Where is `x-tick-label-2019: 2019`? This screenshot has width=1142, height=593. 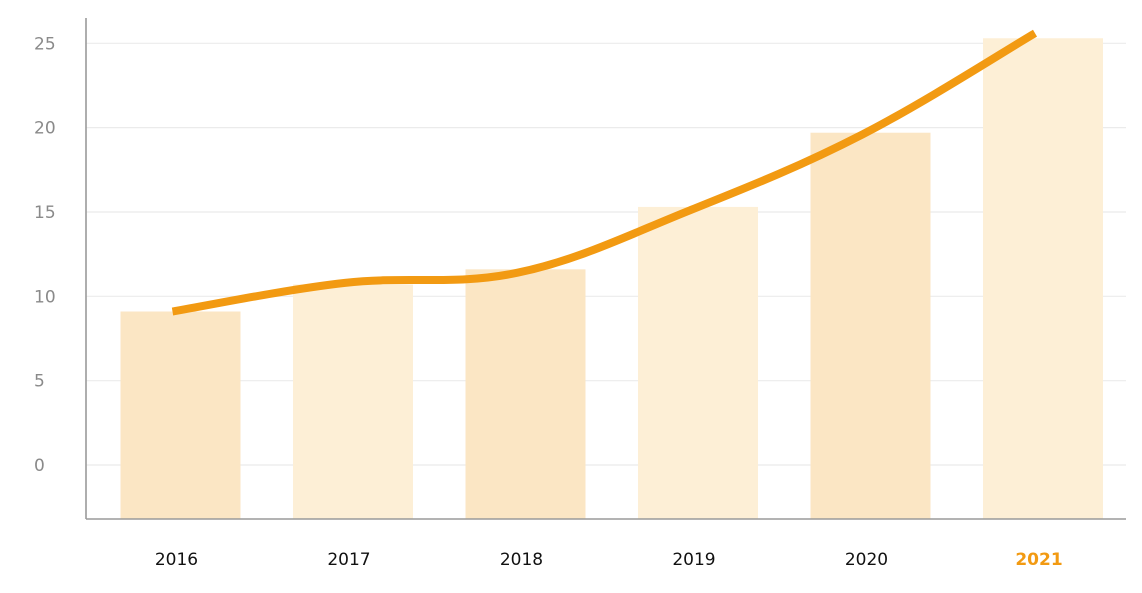 x-tick-label-2019: 2019 is located at coordinates (693, 560).